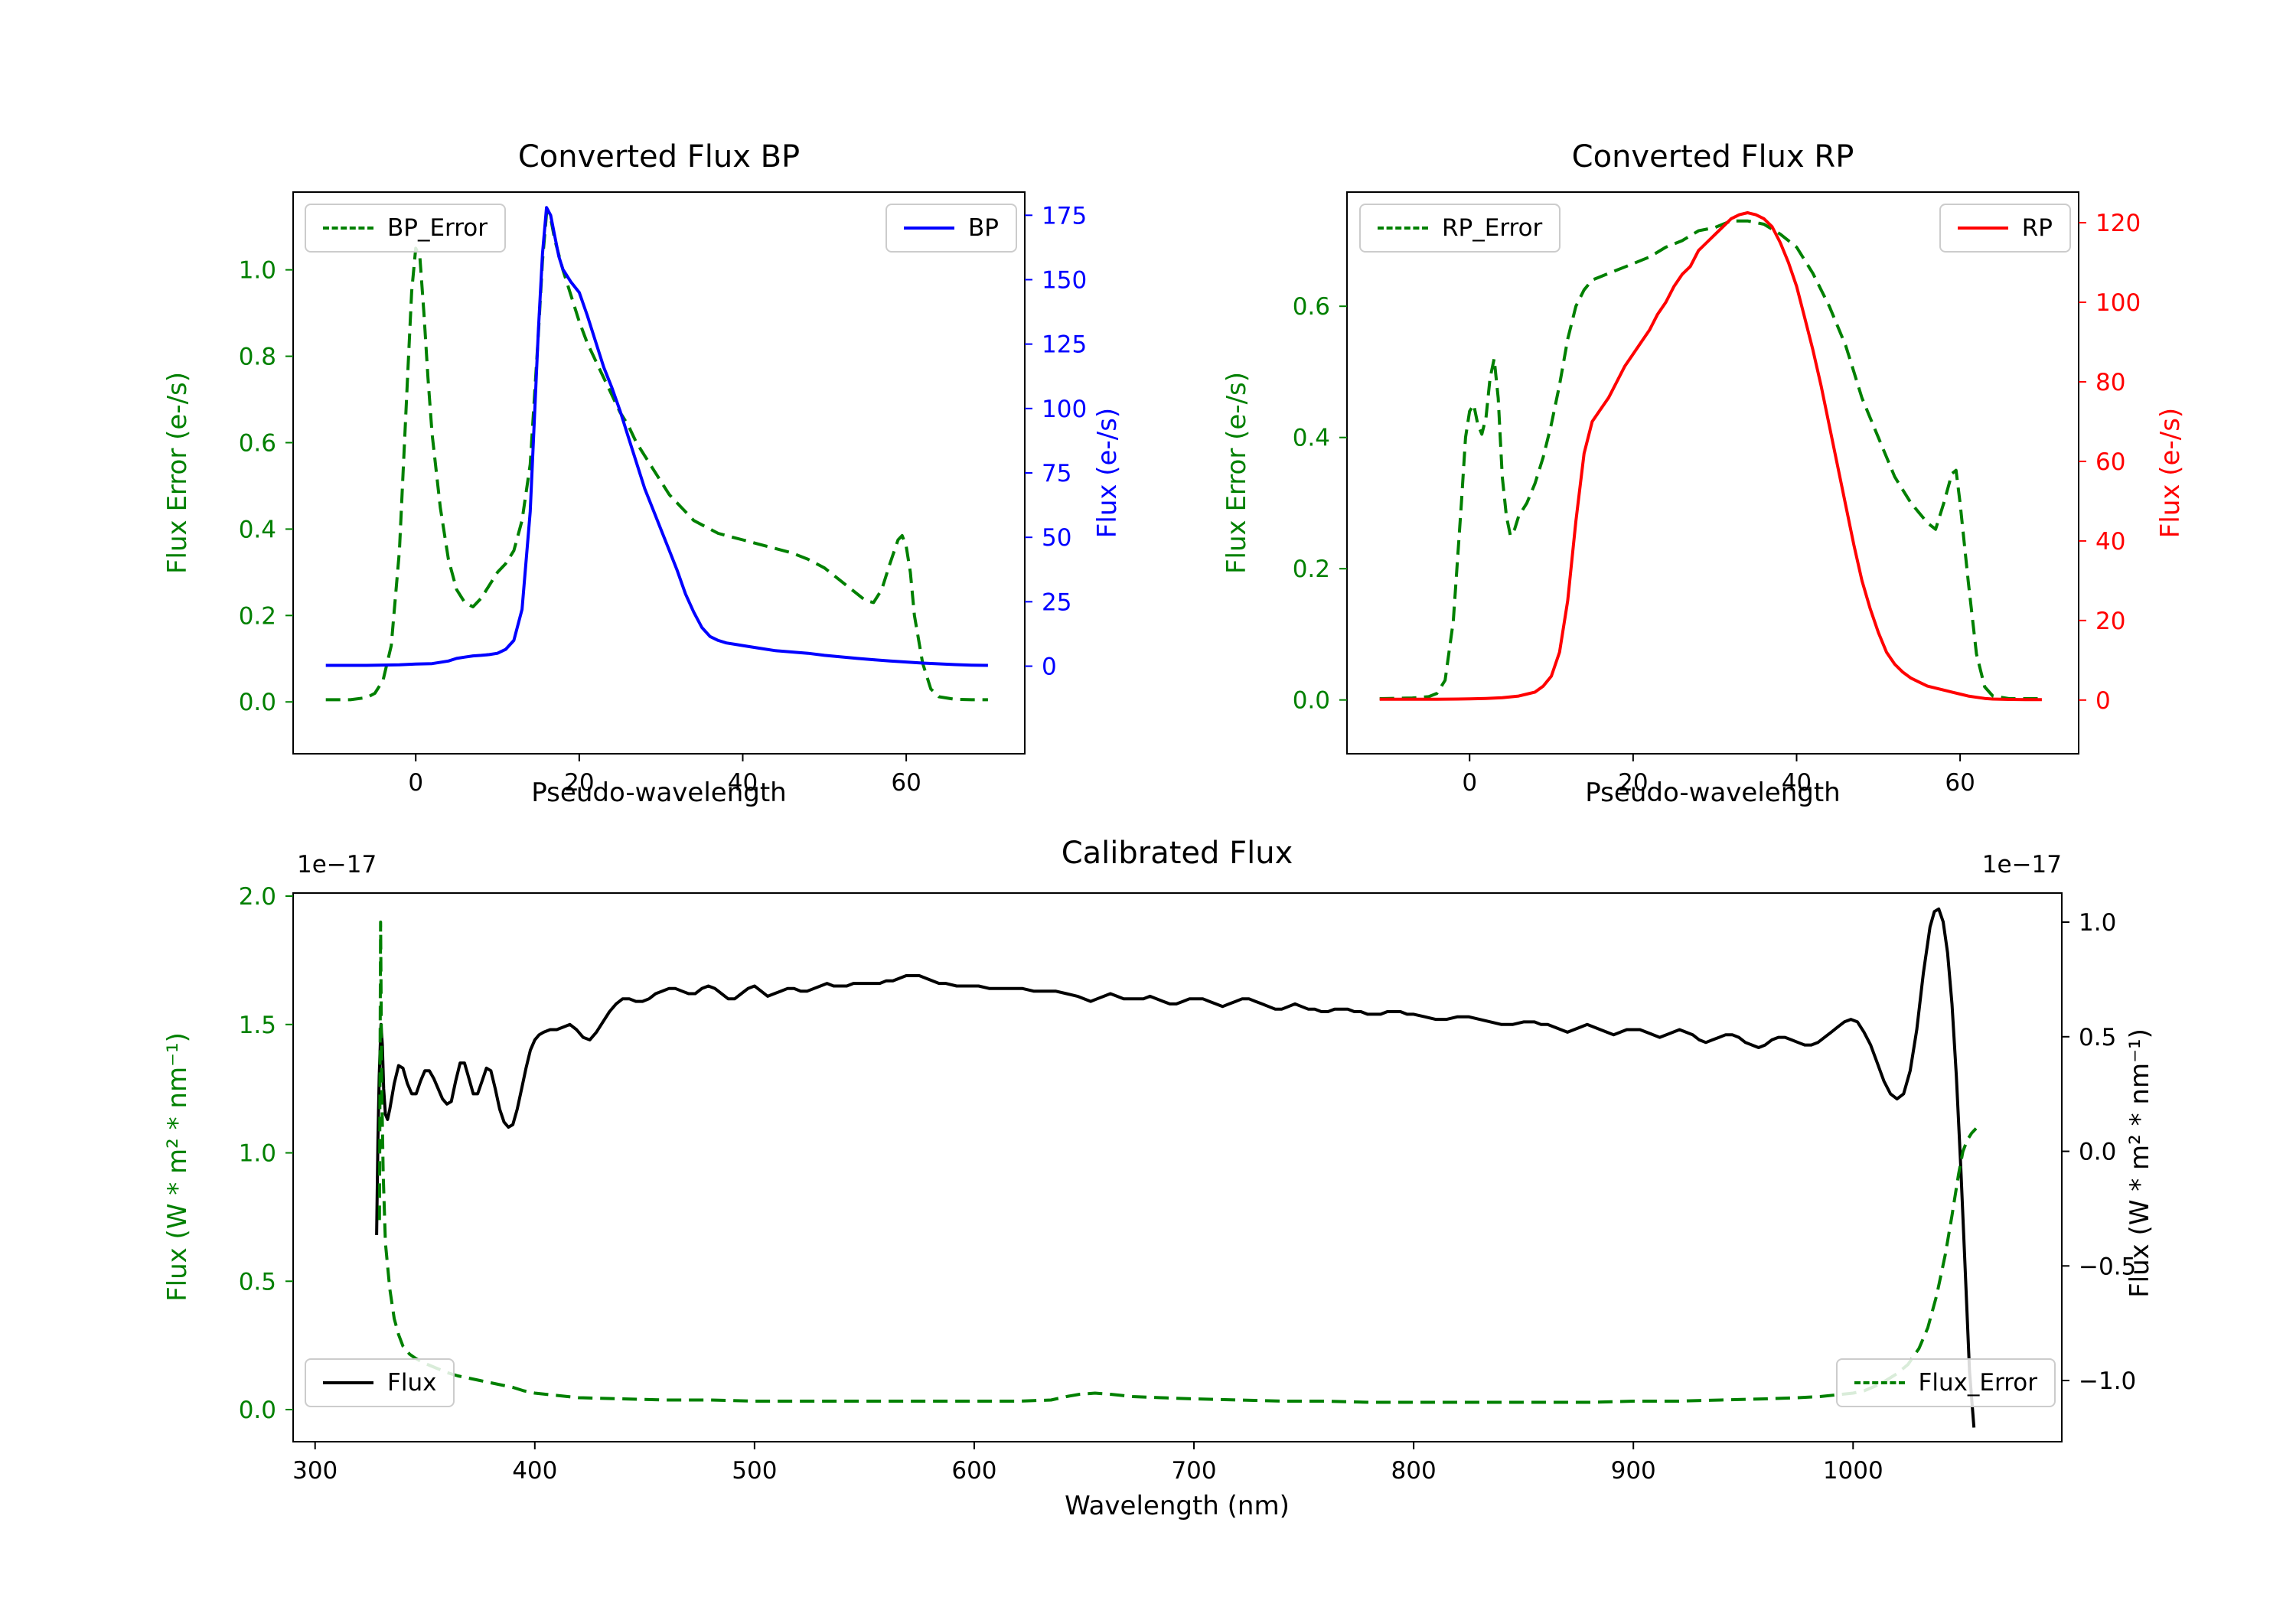 The image size is (2296, 1607). I want to click on bp-left-yaxis-label: Flux Error (e-/s), so click(177, 473).